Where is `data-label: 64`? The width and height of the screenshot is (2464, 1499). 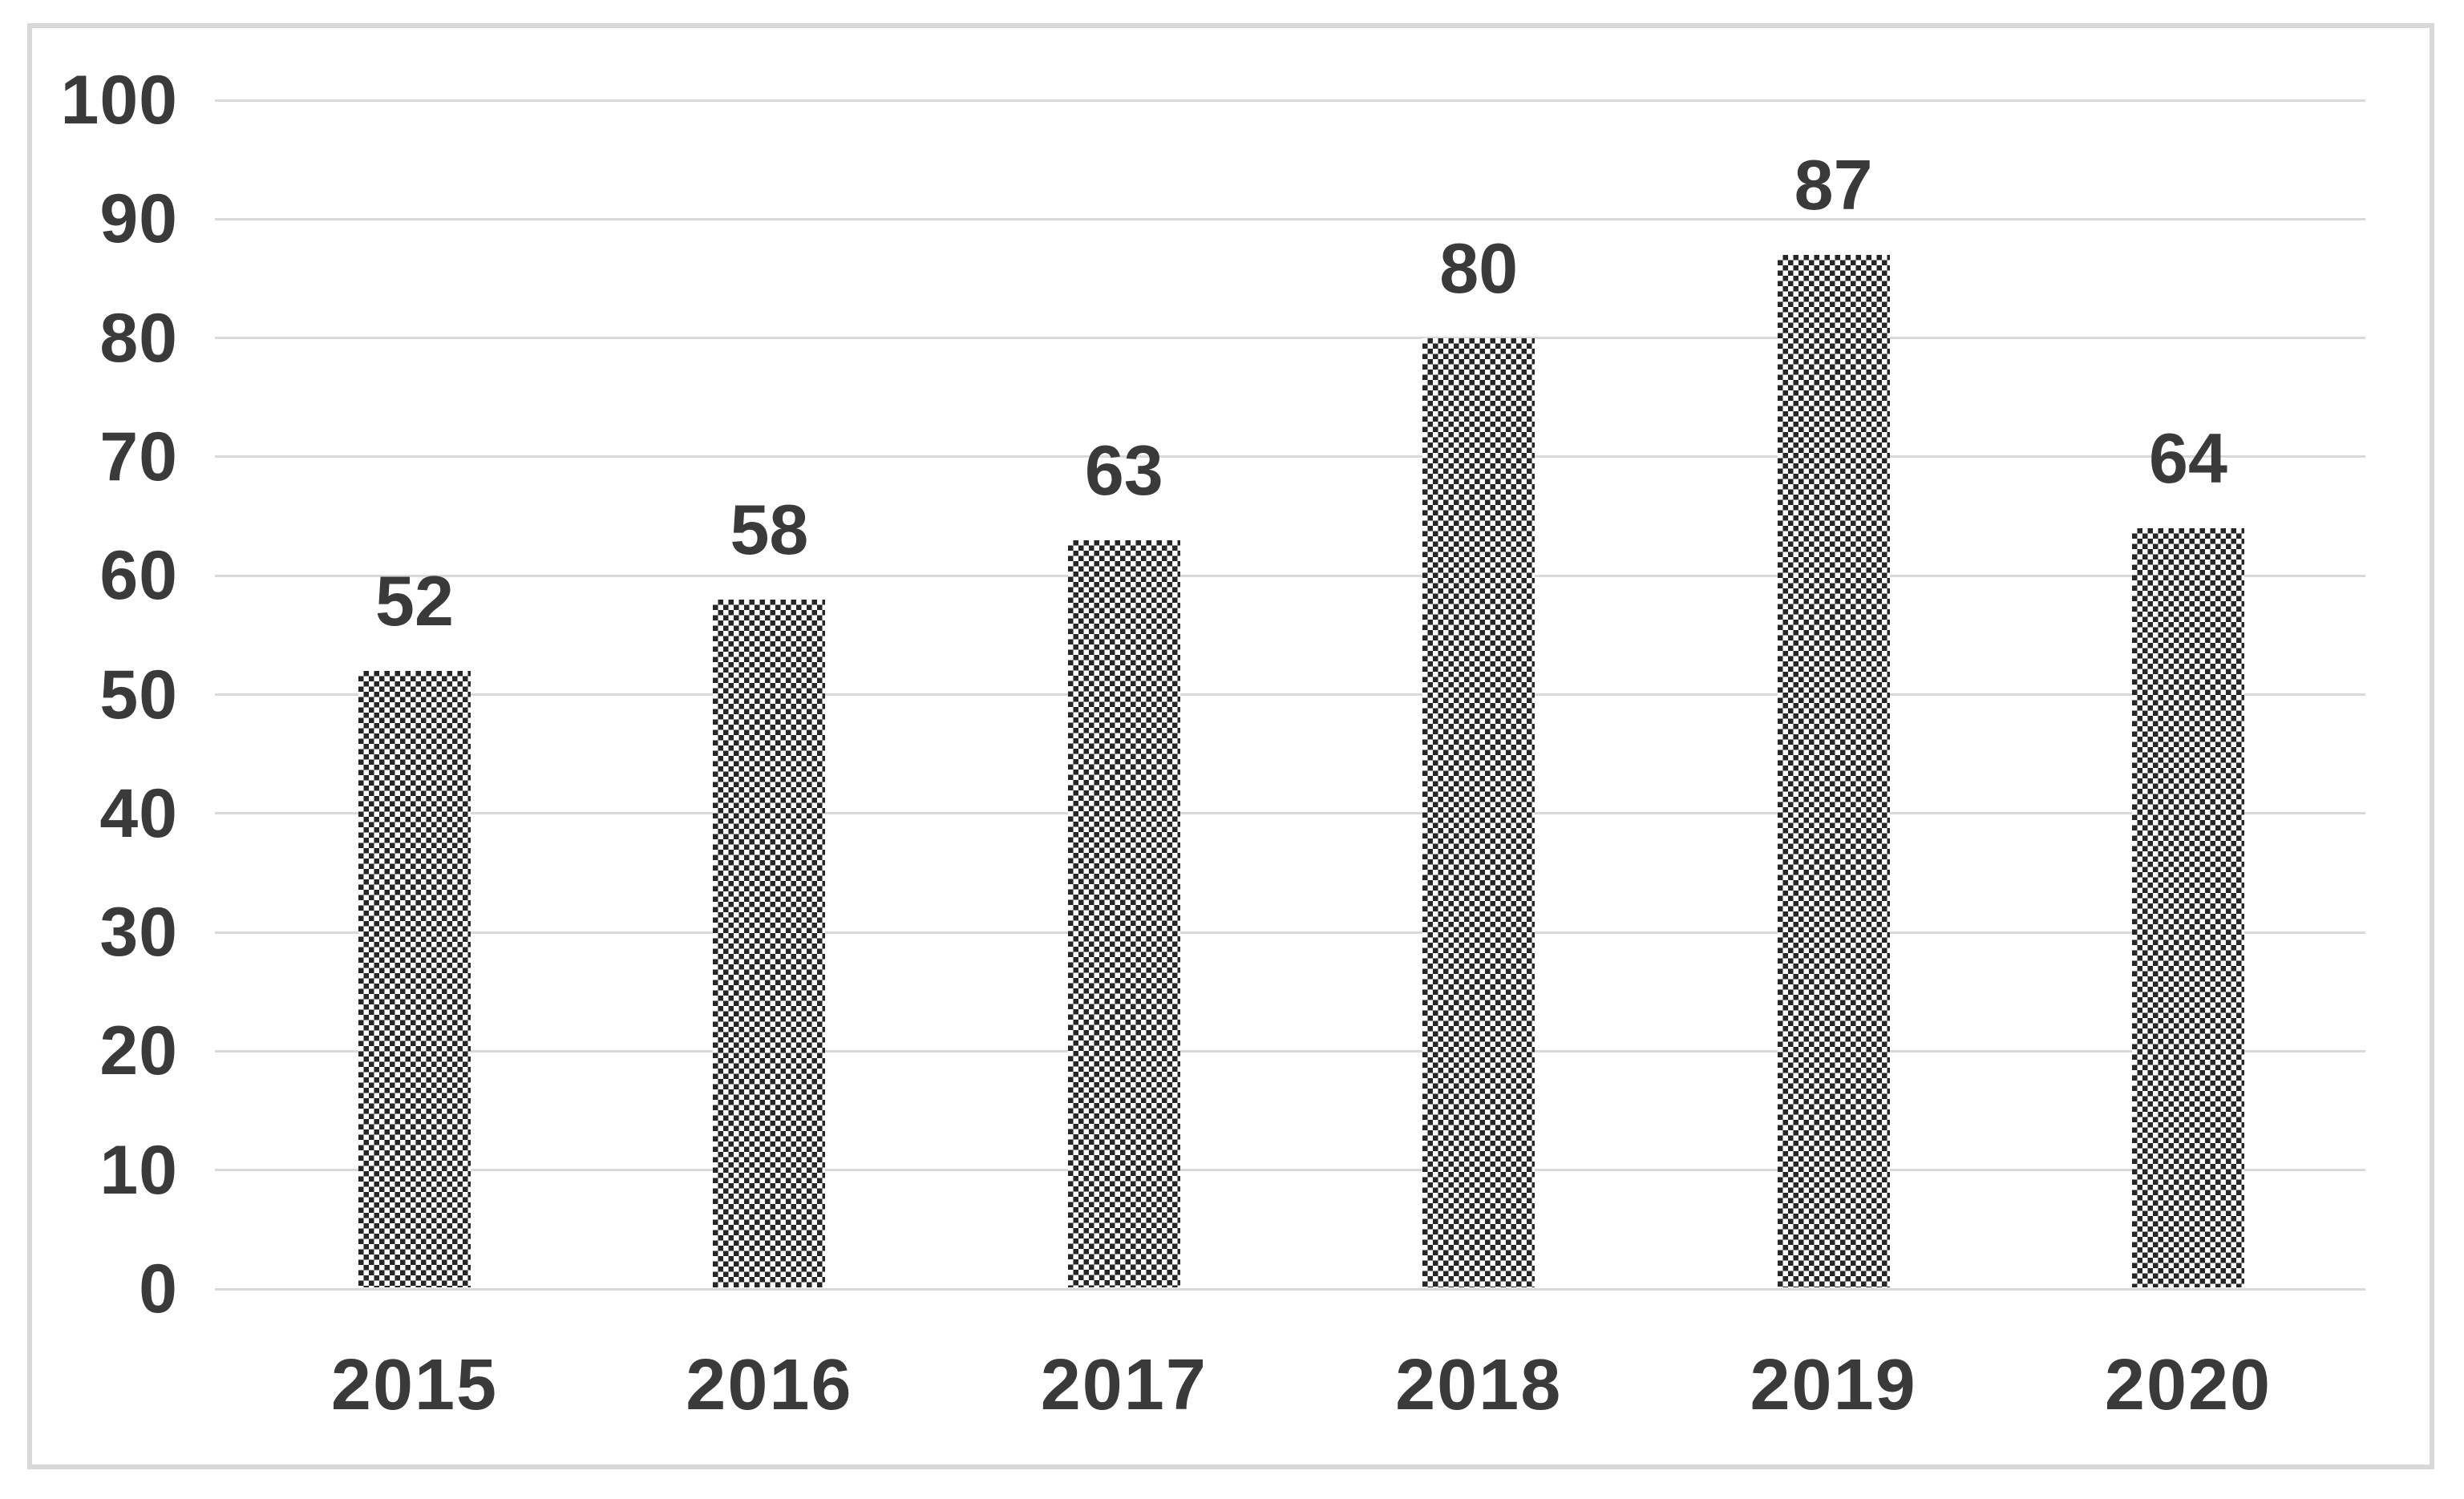
data-label: 64 is located at coordinates (2188, 458).